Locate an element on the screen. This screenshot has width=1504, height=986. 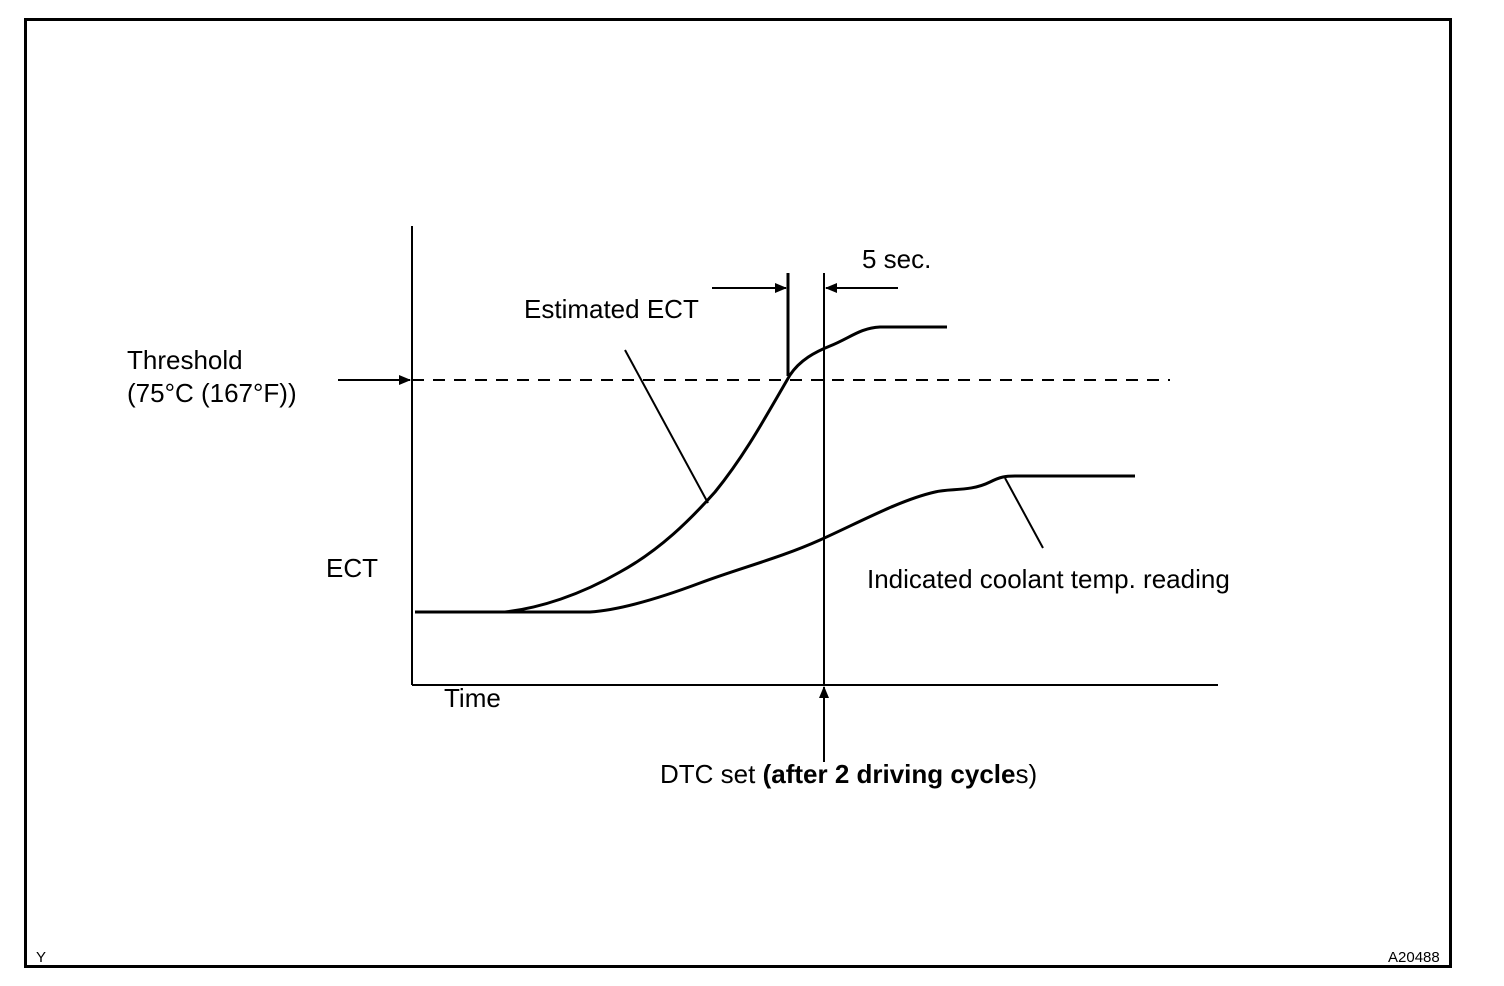
x-axis-label: Time is located at coordinates (472, 698).